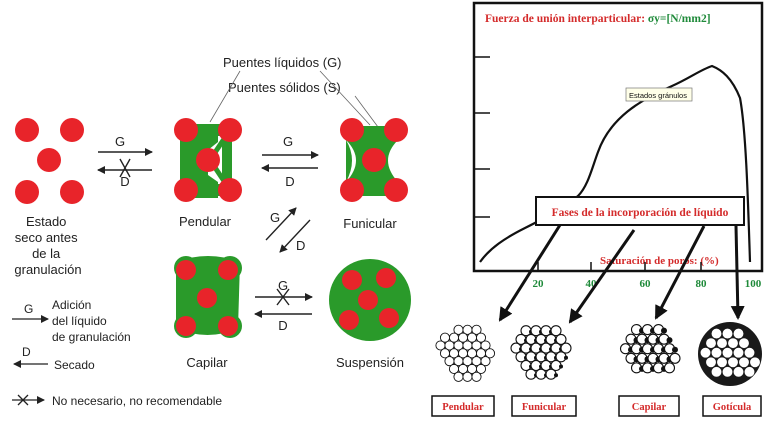 Image resolution: width=766 pixels, height=421 pixels. I want to click on capilar-label: Capilar, so click(207, 362).